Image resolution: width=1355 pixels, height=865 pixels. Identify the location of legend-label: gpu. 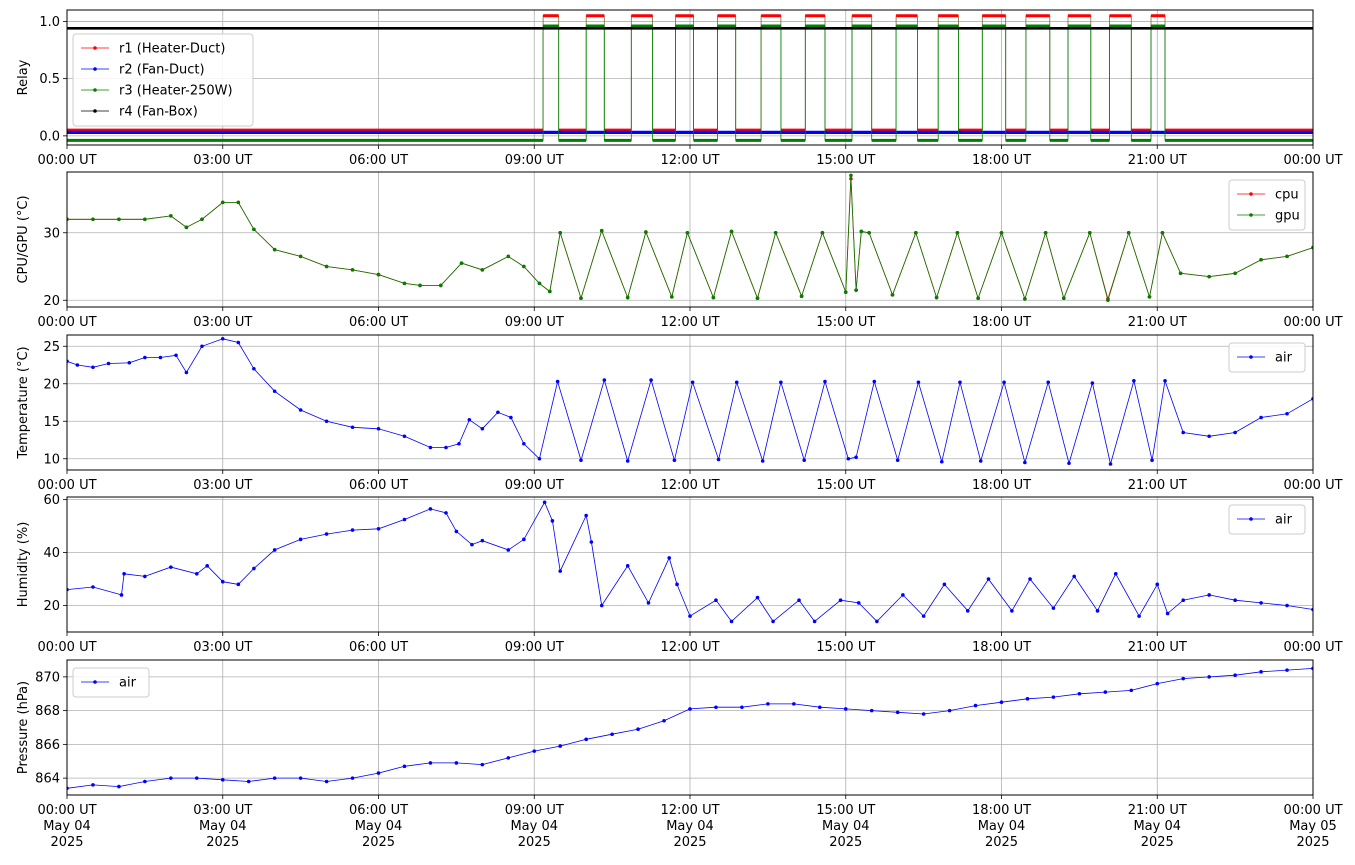
(1287, 216).